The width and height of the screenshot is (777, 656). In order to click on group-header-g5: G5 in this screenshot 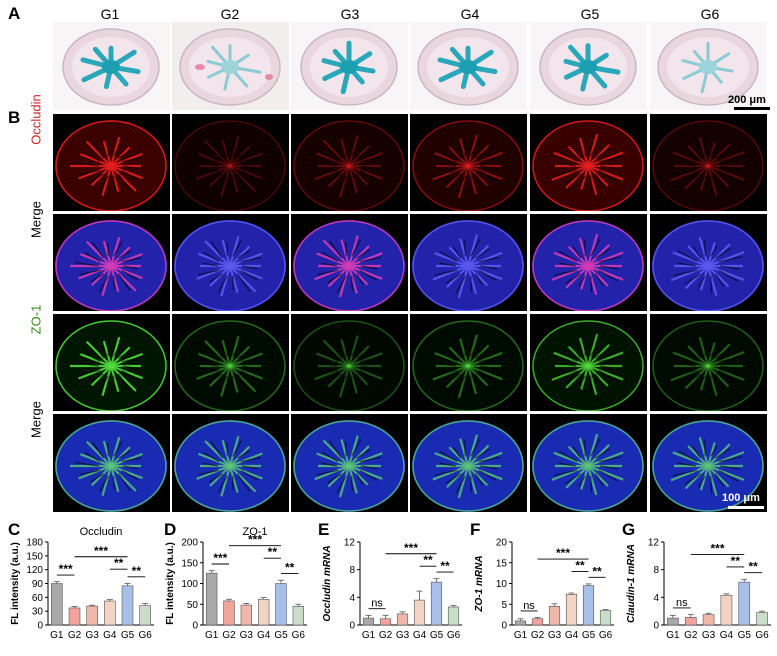, I will do `click(590, 14)`.